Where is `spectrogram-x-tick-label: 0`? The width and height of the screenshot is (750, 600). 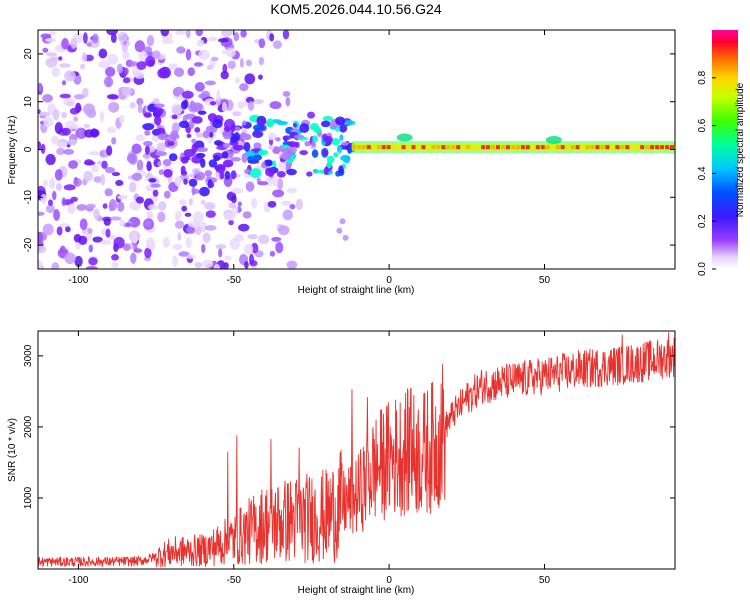
spectrogram-x-tick-label: 0 is located at coordinates (389, 280).